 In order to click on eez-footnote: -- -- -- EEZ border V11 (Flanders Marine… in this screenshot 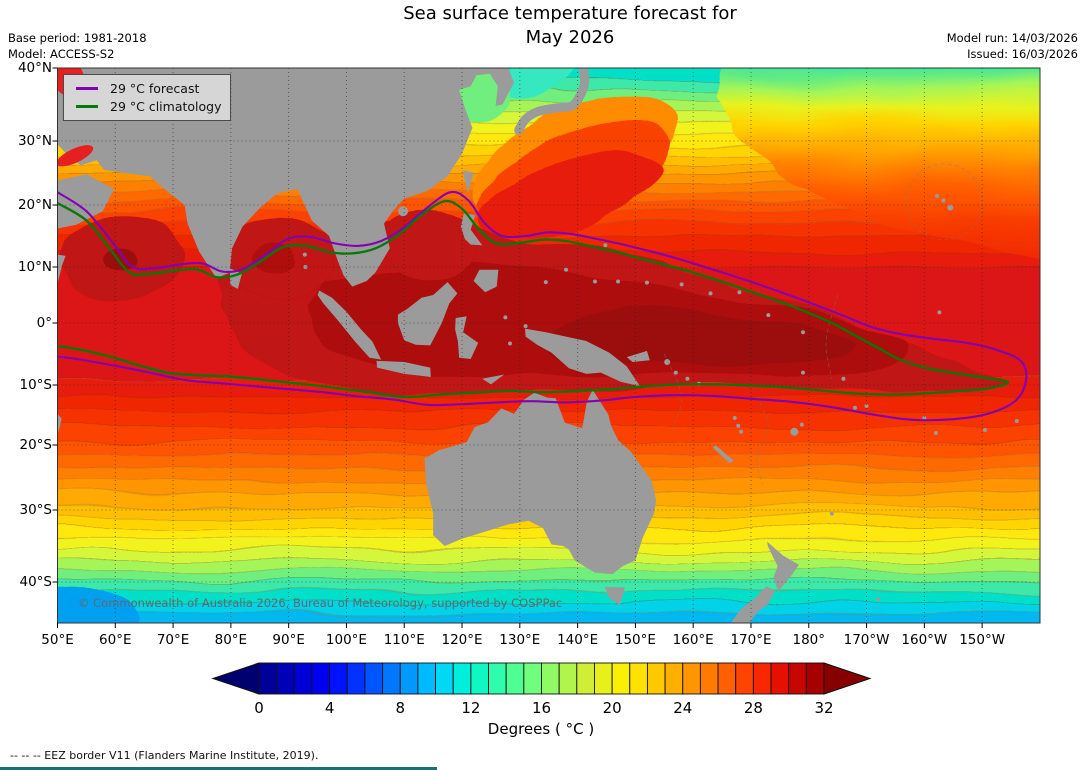, I will do `click(164, 755)`.